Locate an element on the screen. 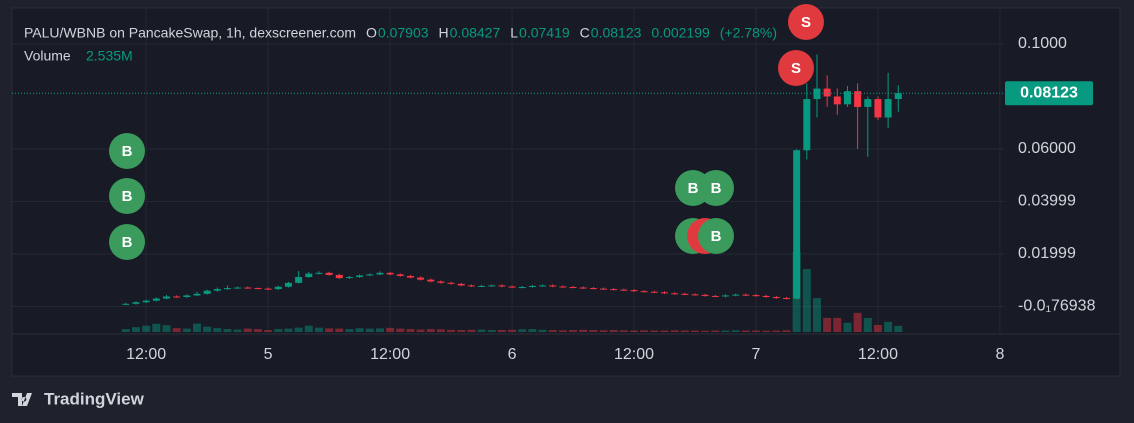 The width and height of the screenshot is (1134, 423). y-tick-label: 0.03999 is located at coordinates (1047, 201).